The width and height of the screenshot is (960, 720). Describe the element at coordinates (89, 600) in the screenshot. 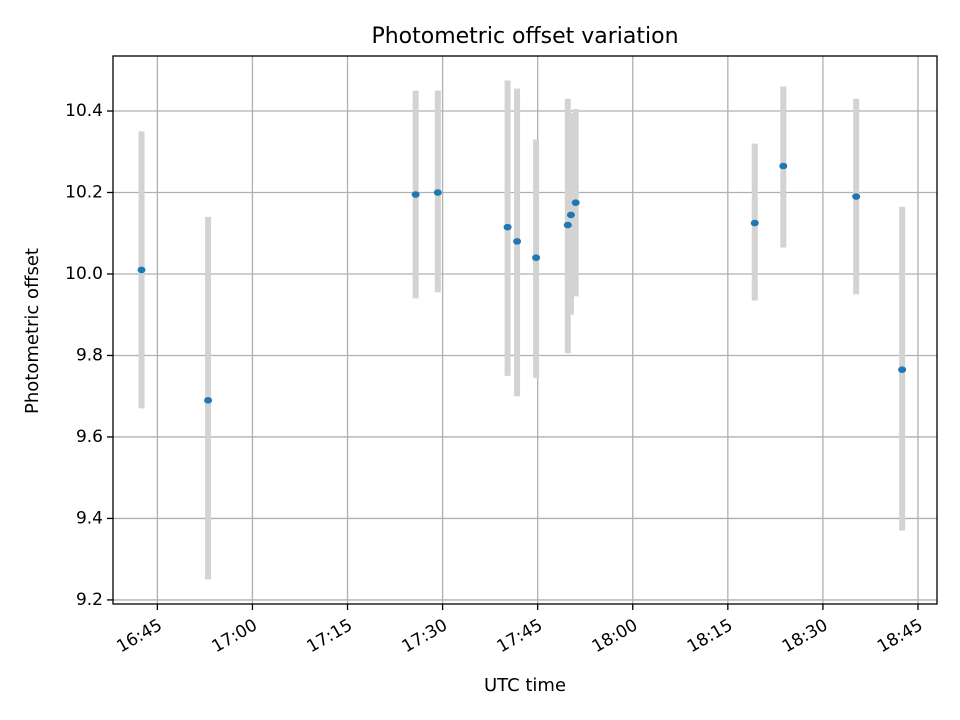

I see `y-tick-label: 9.2` at that location.